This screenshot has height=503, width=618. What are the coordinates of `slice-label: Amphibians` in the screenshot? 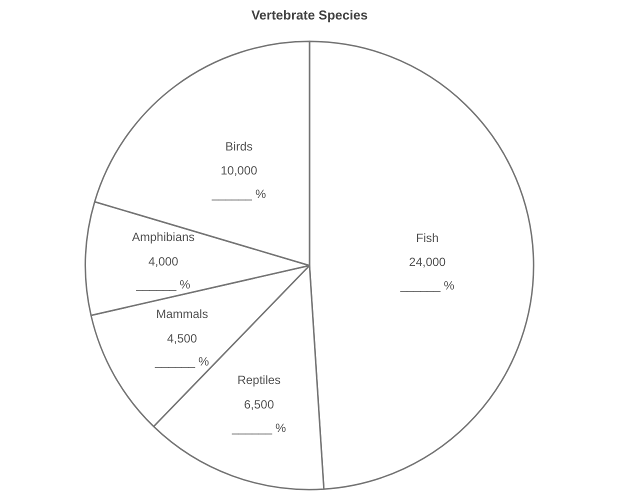 It's located at (163, 237).